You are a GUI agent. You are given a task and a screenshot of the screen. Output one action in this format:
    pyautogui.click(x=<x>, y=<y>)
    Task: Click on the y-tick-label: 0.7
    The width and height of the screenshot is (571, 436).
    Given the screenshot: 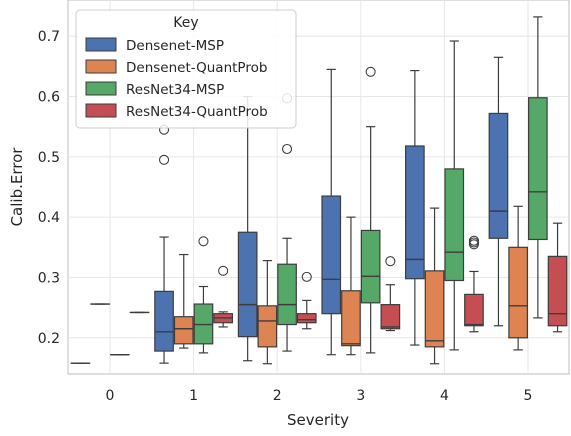 What is the action you would take?
    pyautogui.click(x=49, y=37)
    